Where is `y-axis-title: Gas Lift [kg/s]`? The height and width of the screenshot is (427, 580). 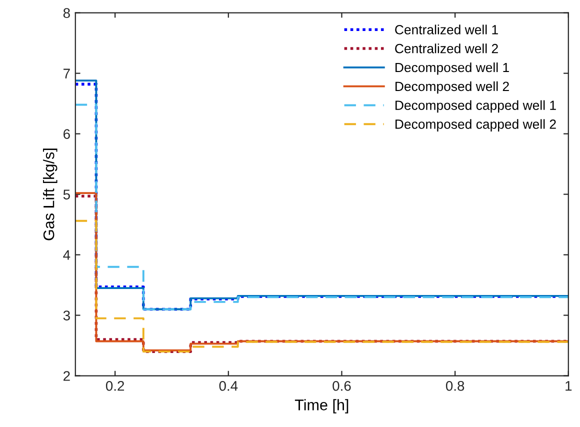
y-axis-title: Gas Lift [kg/s] is located at coordinates (50, 194).